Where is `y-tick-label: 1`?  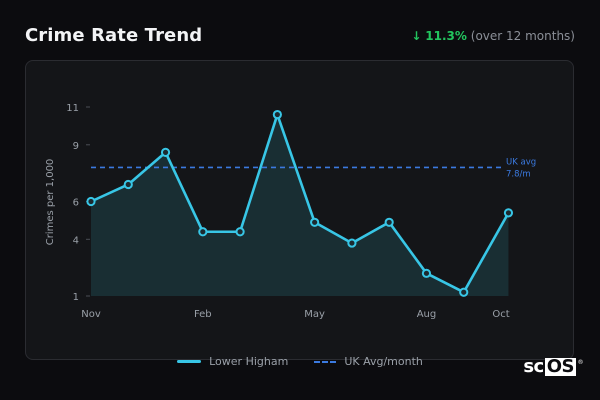 y-tick-label: 1 is located at coordinates (76, 297).